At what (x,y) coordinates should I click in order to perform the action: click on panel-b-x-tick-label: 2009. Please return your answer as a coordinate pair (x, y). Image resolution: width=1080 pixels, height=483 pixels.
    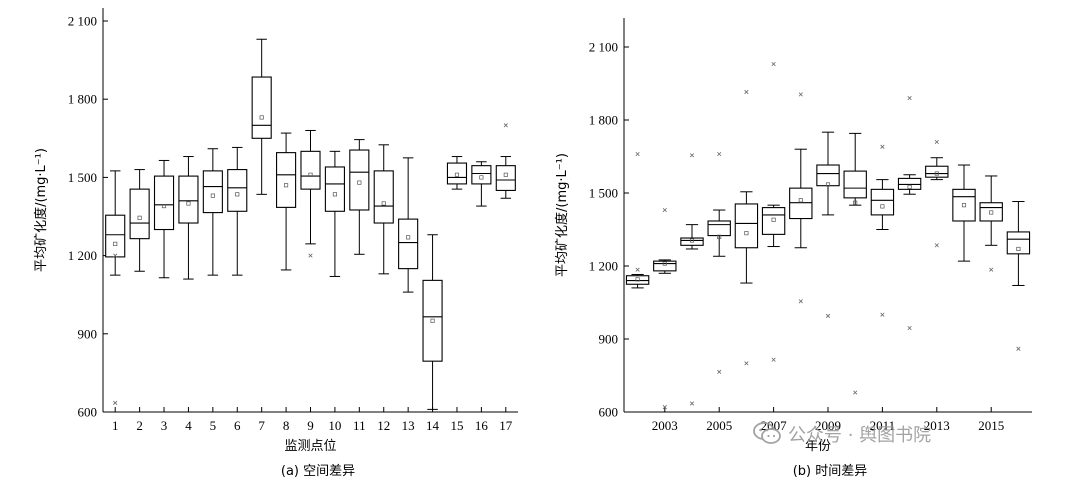
    Looking at the image, I should click on (828, 425).